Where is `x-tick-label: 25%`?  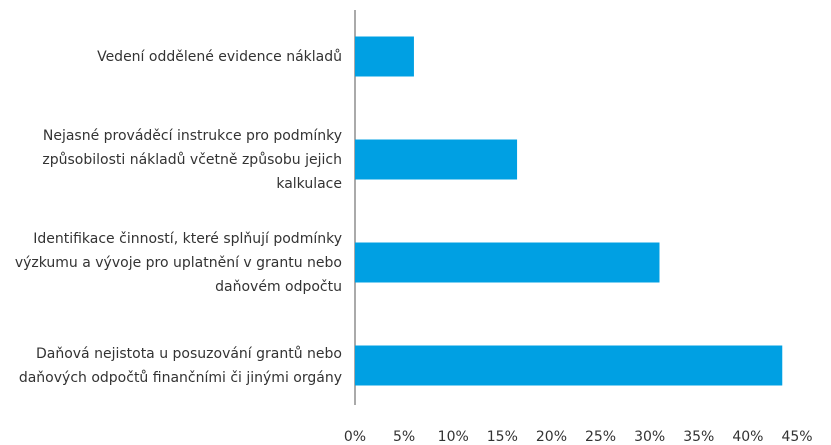 x-tick-label: 25% is located at coordinates (600, 437).